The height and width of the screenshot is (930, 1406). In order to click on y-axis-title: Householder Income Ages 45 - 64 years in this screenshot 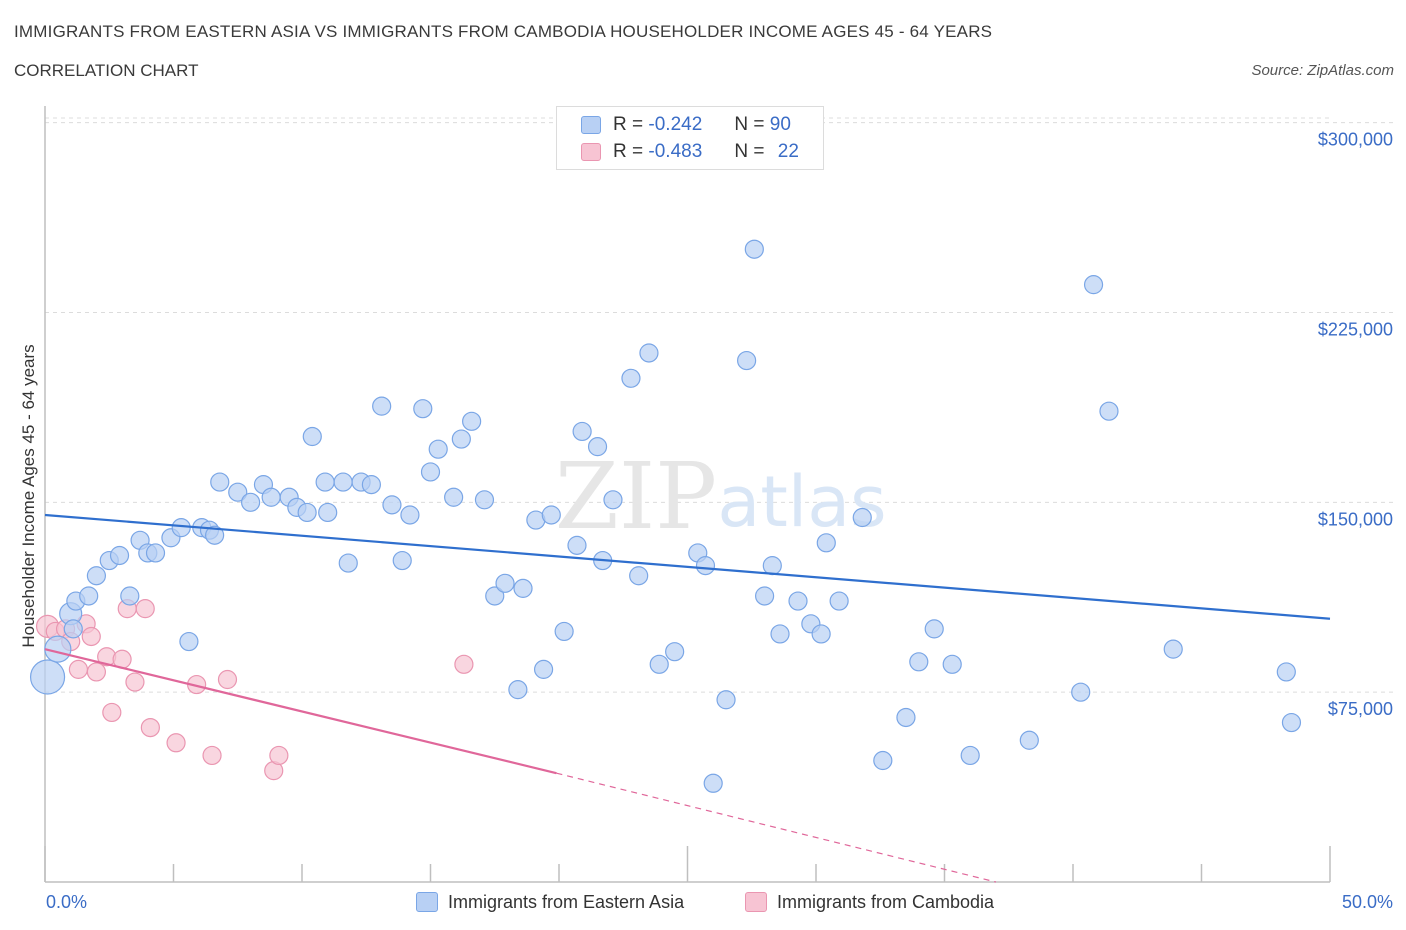, I will do `click(28, 495)`.